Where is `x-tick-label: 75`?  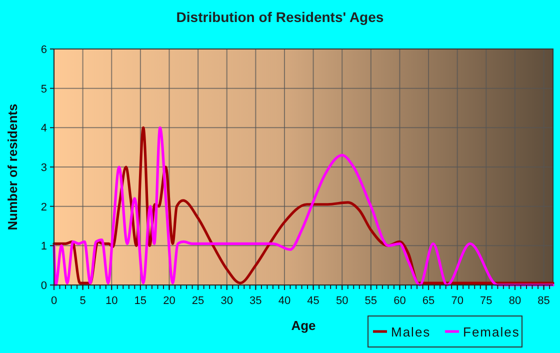
x-tick-label: 75 is located at coordinates (486, 301).